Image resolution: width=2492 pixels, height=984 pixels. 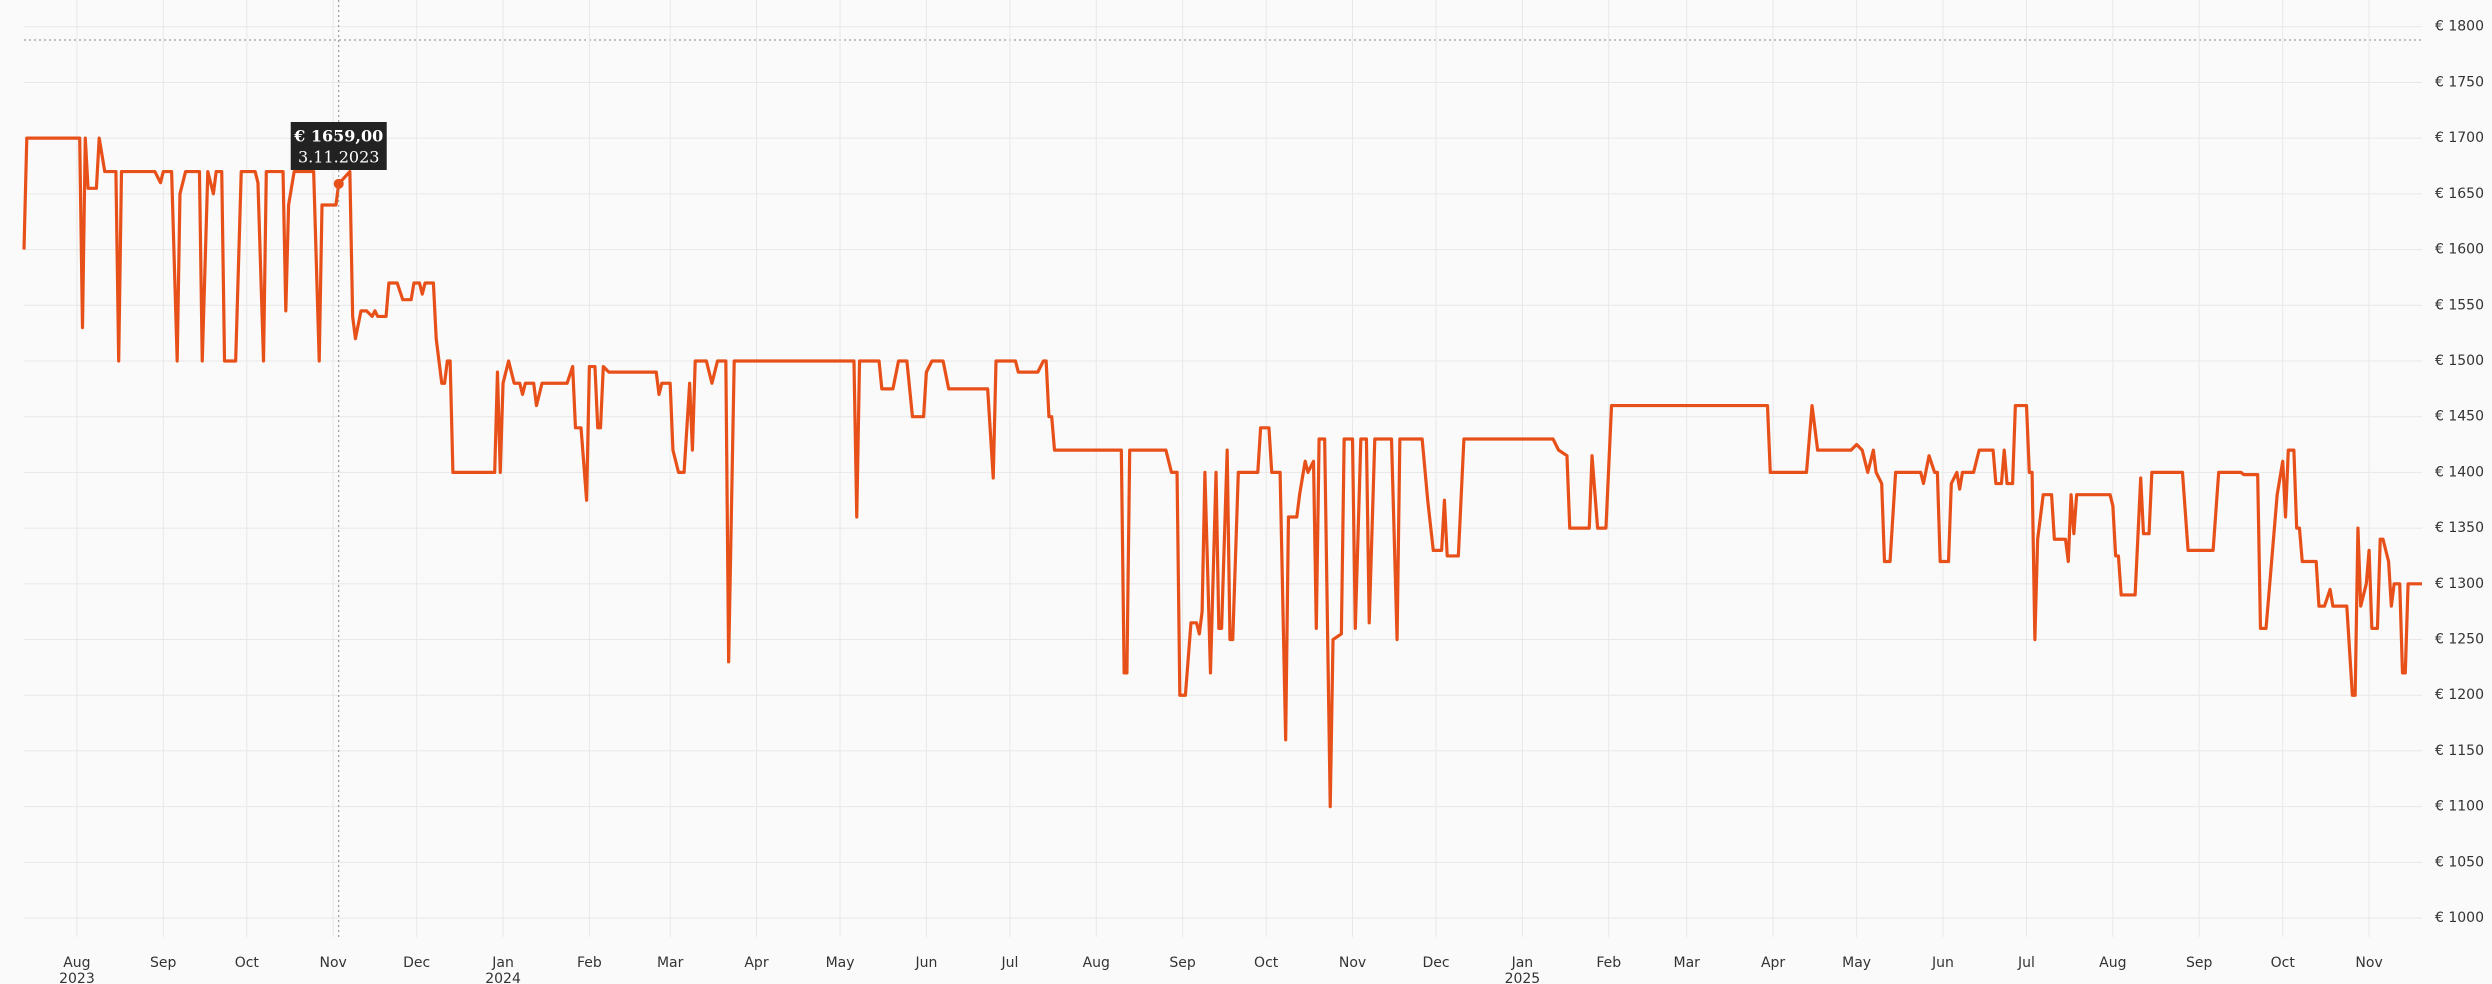 What do you see at coordinates (338, 136) in the screenshot?
I see `tooltip-value: € 1659,00` at bounding box center [338, 136].